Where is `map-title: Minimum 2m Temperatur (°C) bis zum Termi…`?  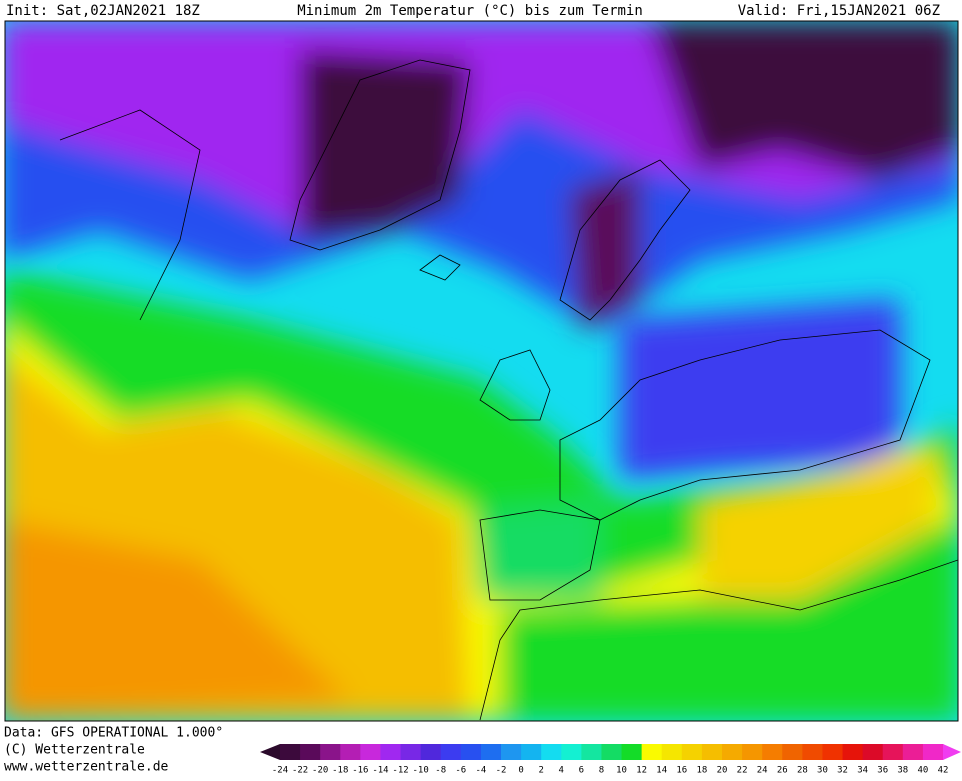
map-title: Minimum 2m Temperatur (°C) bis zum Termi… is located at coordinates (470, 11).